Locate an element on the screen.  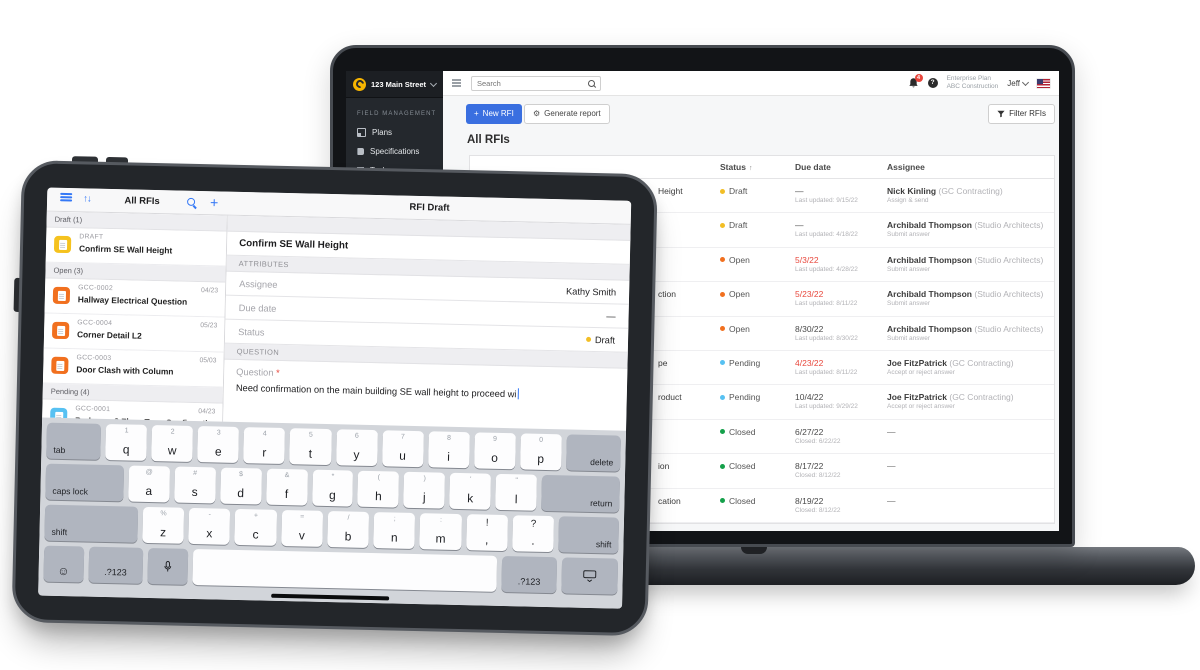
assignee-cell: Archibald Thompson (Studio Architects) is located at coordinates (965, 294).